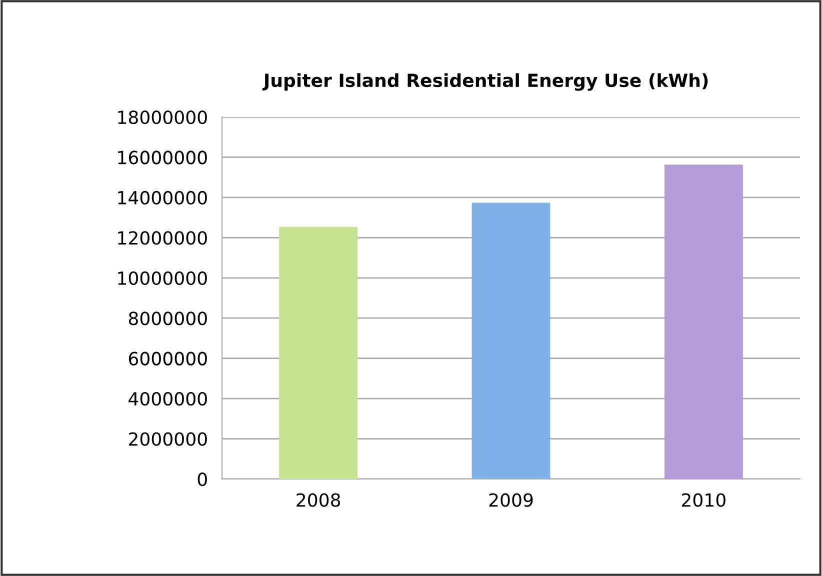 The image size is (822, 576). I want to click on x-tick-label: 2010, so click(704, 500).